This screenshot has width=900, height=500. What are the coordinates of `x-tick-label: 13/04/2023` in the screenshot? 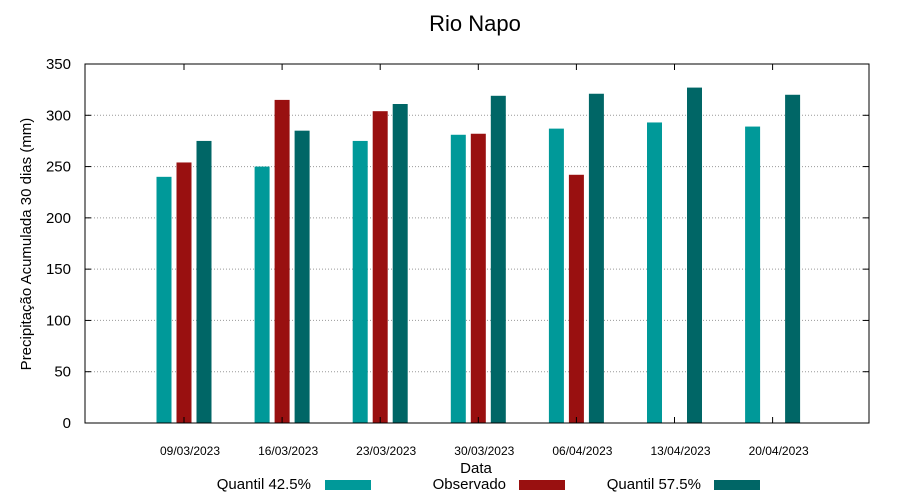 It's located at (680, 451).